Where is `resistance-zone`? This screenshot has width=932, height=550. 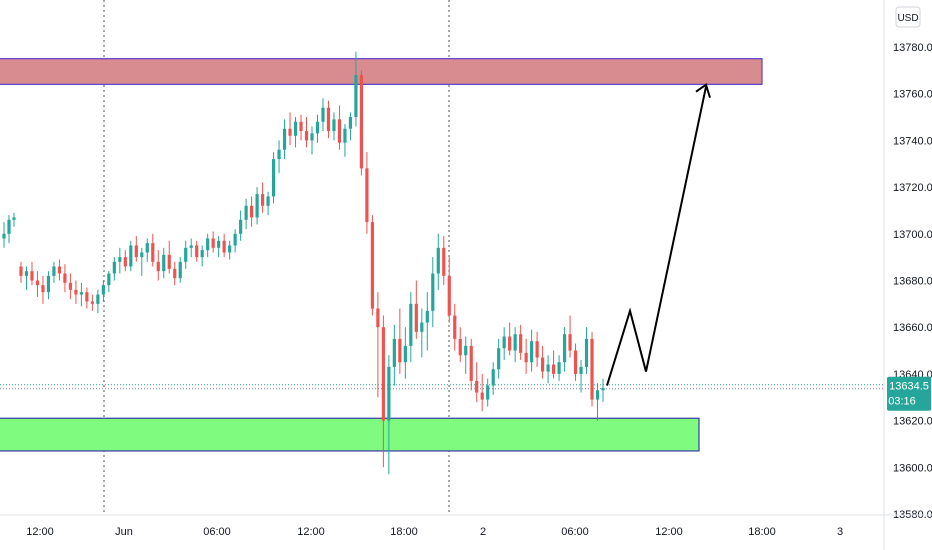
resistance-zone is located at coordinates (381, 71).